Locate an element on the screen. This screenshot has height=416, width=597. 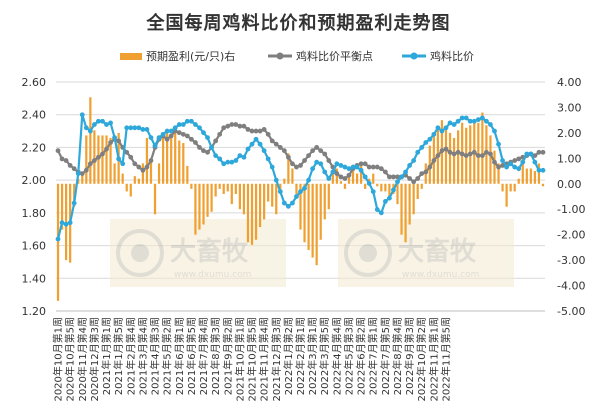
right-tick-label: -2.00 is located at coordinates (571, 235).